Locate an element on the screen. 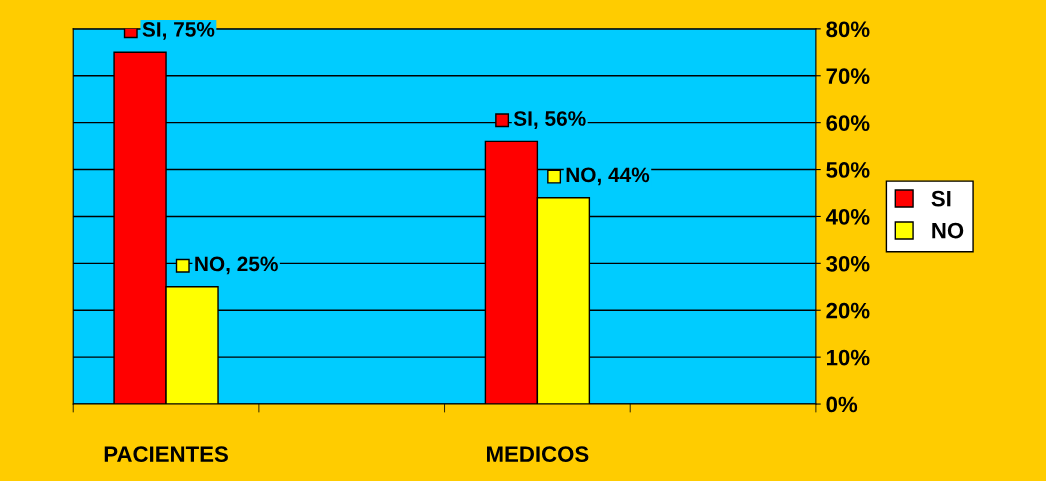 This screenshot has height=481, width=1046. data-label: NO, 44% is located at coordinates (608, 176).